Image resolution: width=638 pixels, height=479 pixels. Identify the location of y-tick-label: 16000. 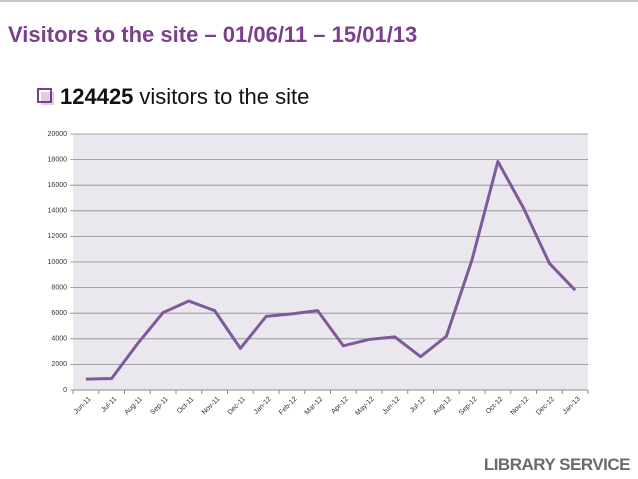
(58, 185).